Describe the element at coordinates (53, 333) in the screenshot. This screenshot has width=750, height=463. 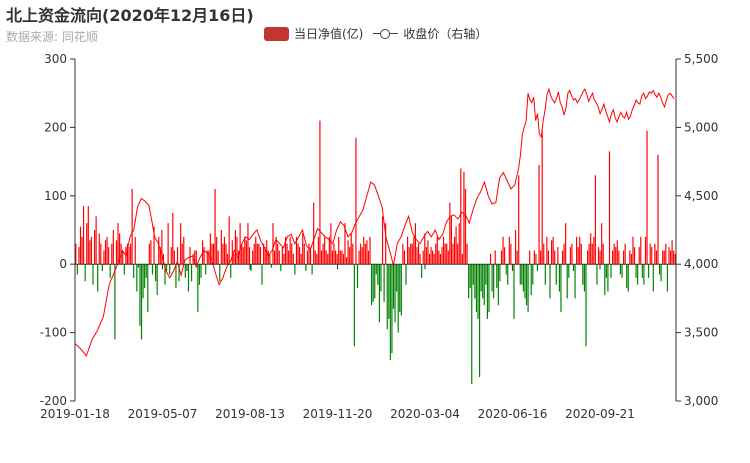
I see `y-left-tick-label: -100` at that location.